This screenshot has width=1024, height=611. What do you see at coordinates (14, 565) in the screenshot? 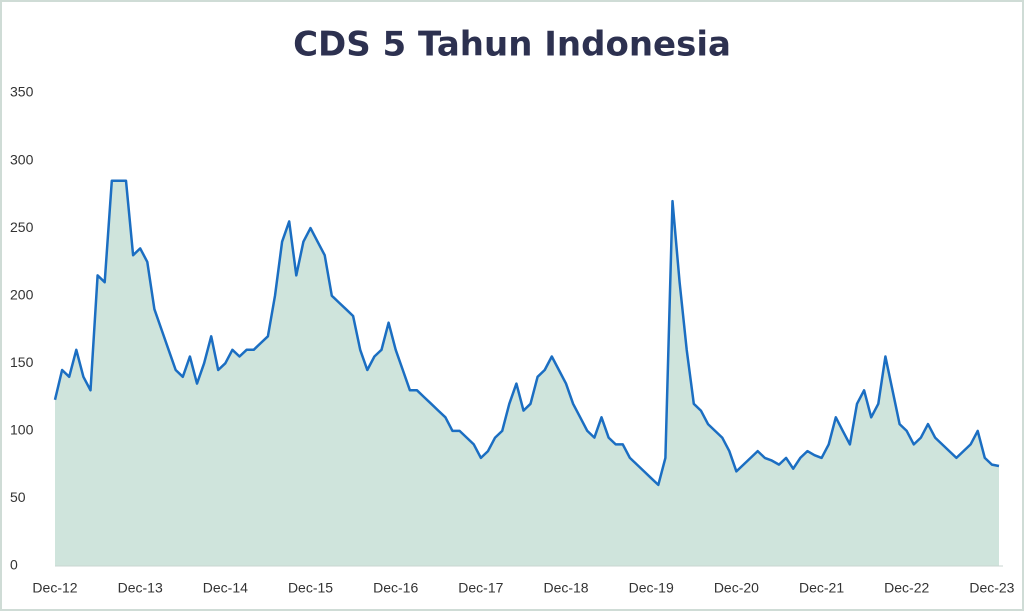
I see `y-tick-label: 0` at bounding box center [14, 565].